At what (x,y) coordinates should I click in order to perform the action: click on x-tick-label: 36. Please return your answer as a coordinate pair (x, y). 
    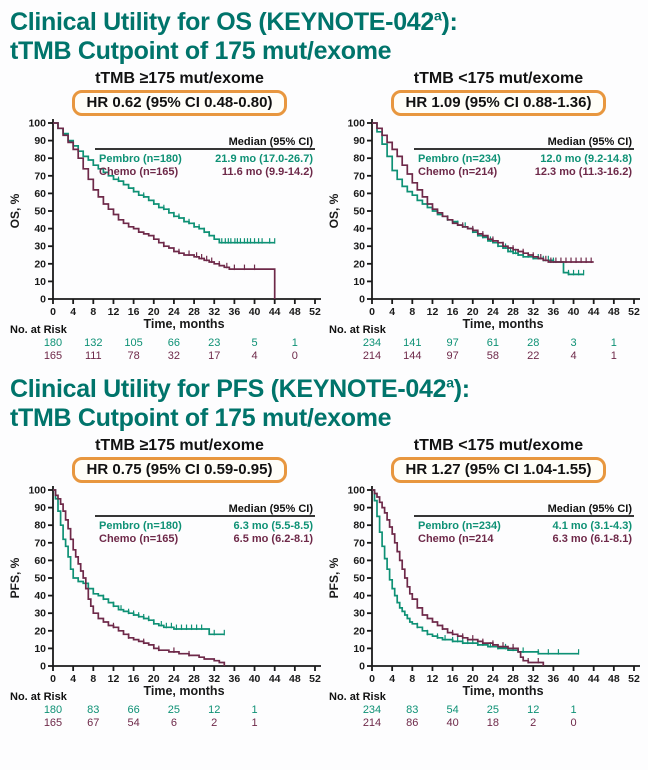
    Looking at the image, I should click on (553, 679).